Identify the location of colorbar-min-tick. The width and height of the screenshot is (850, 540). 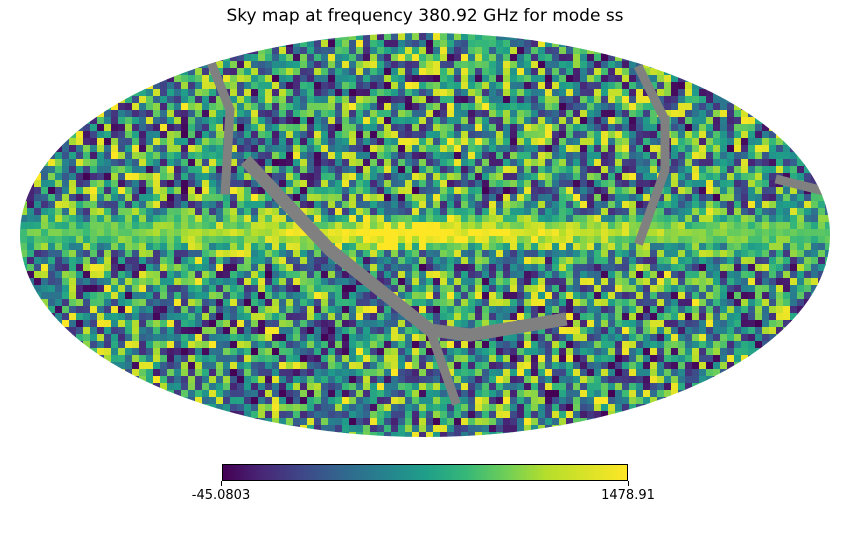
(221, 483).